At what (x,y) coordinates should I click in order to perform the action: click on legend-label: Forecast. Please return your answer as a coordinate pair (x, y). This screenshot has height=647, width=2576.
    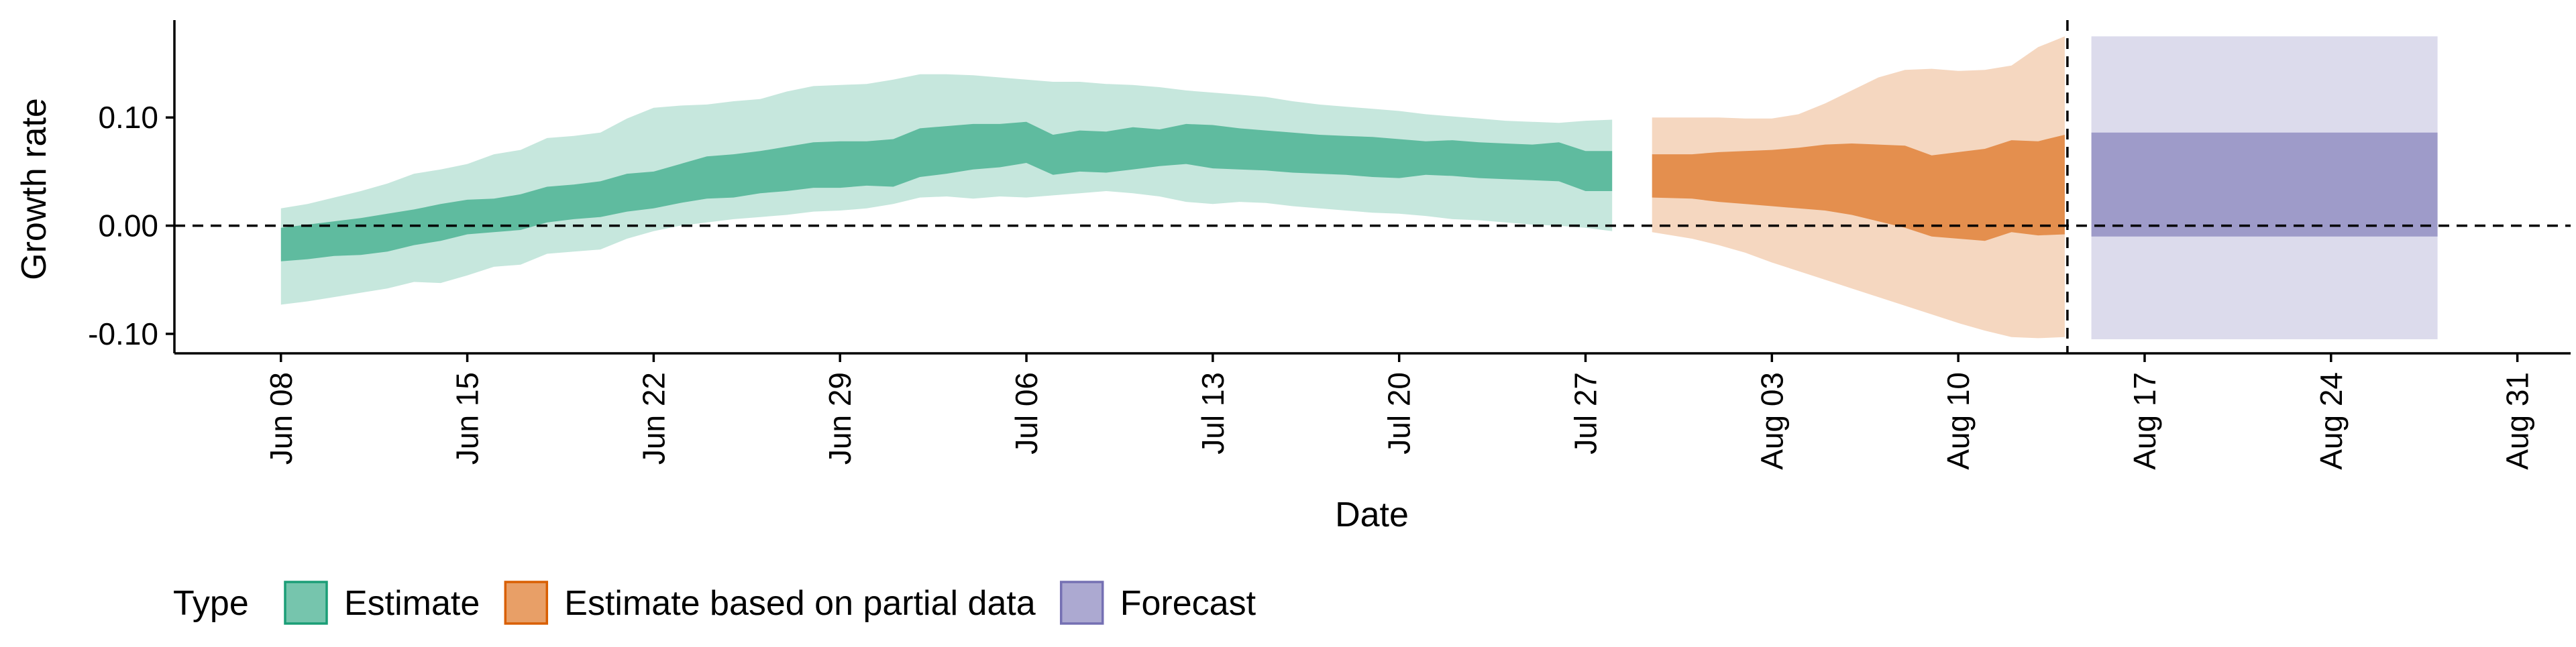
    Looking at the image, I should click on (1188, 603).